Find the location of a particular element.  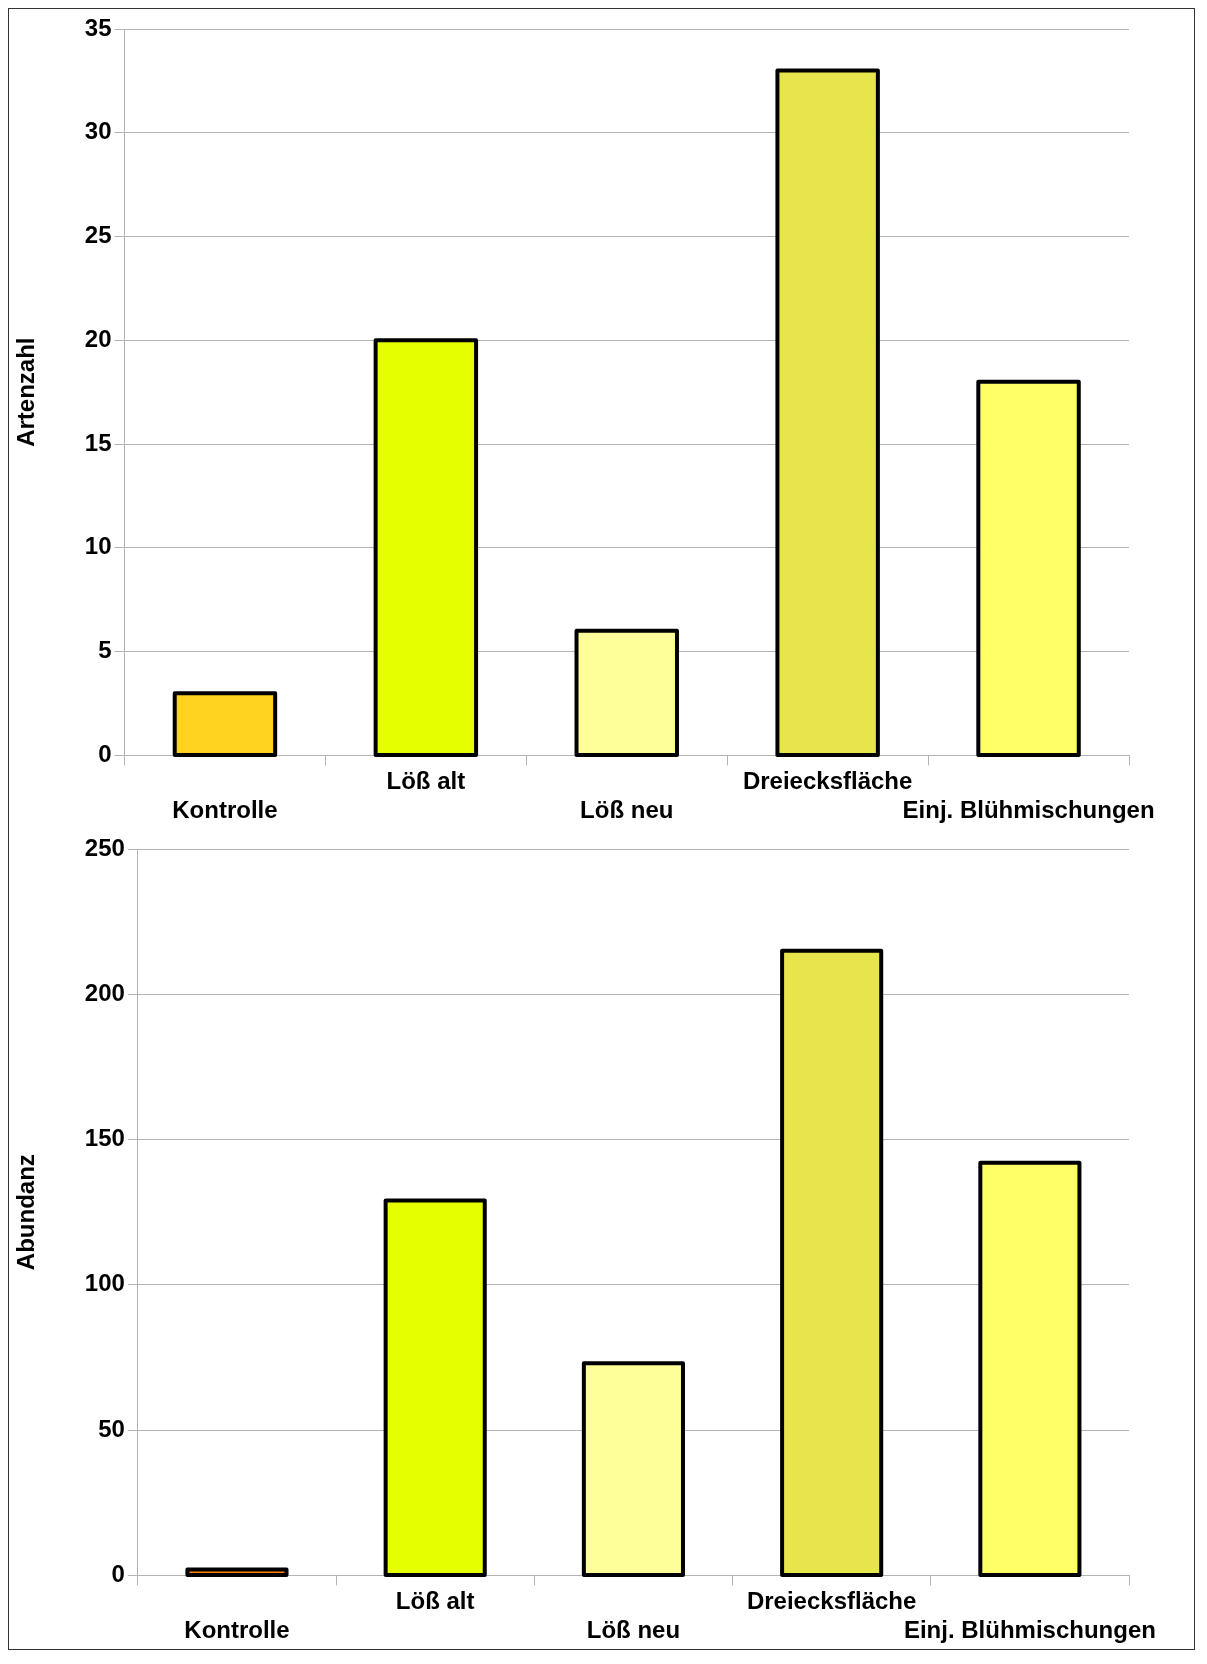

y-tick-label: 10 is located at coordinates (98, 546).